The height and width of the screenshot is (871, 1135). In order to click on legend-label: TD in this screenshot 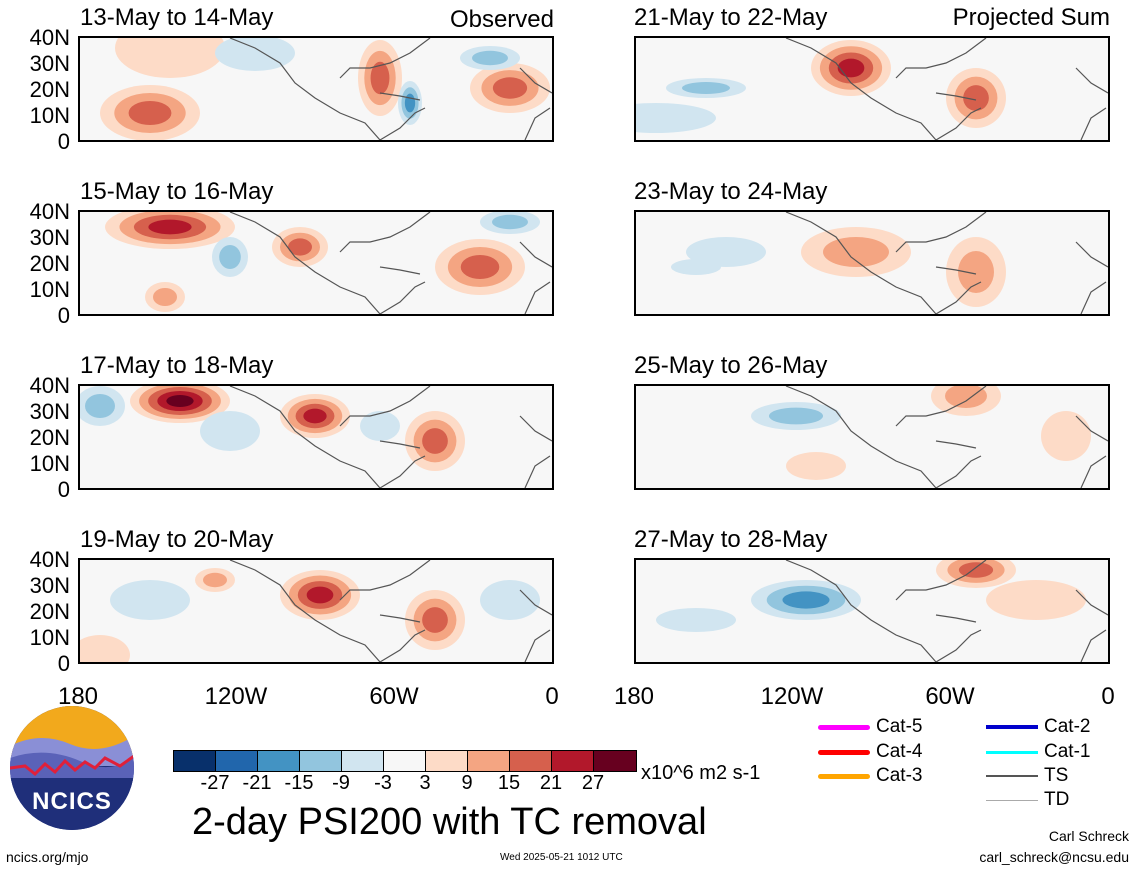, I will do `click(1057, 799)`.